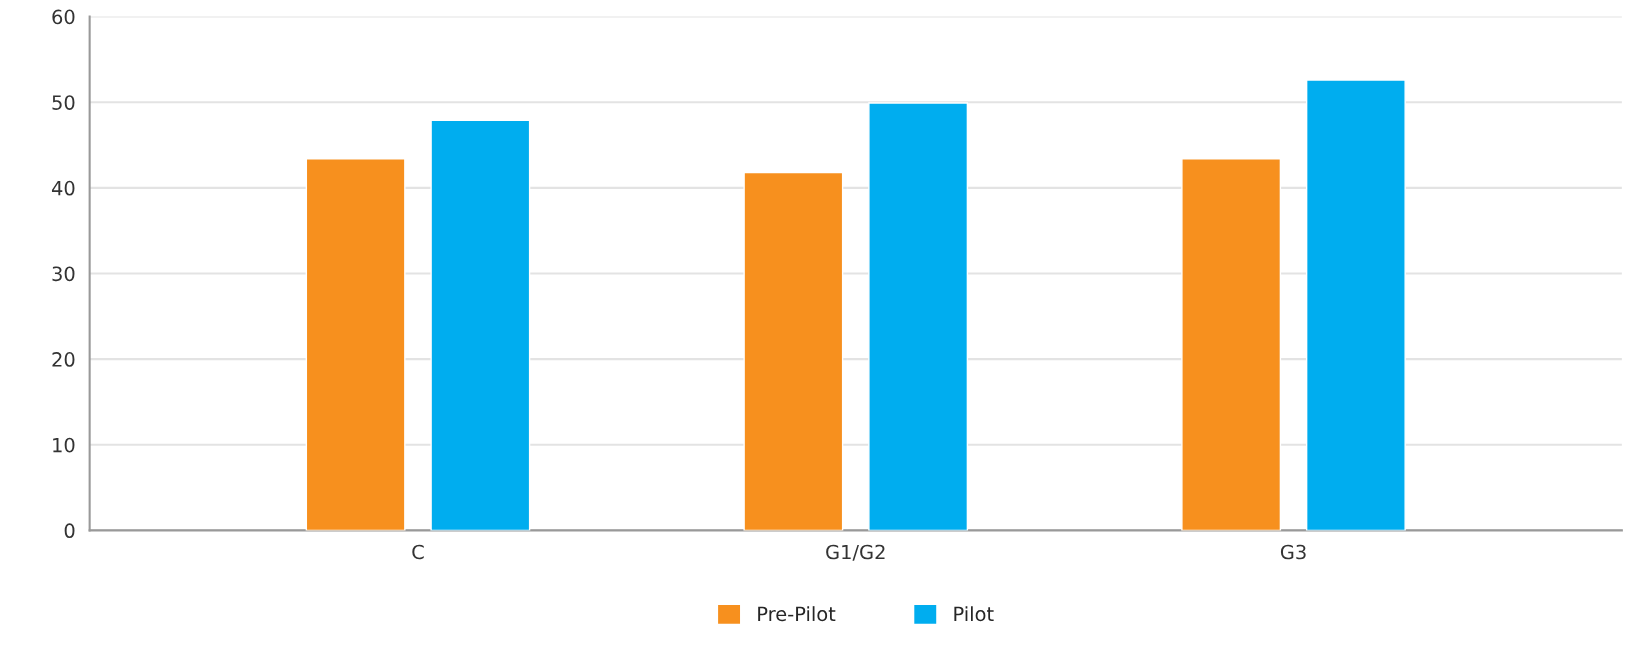  I want to click on legend-label: Pilot, so click(974, 614).